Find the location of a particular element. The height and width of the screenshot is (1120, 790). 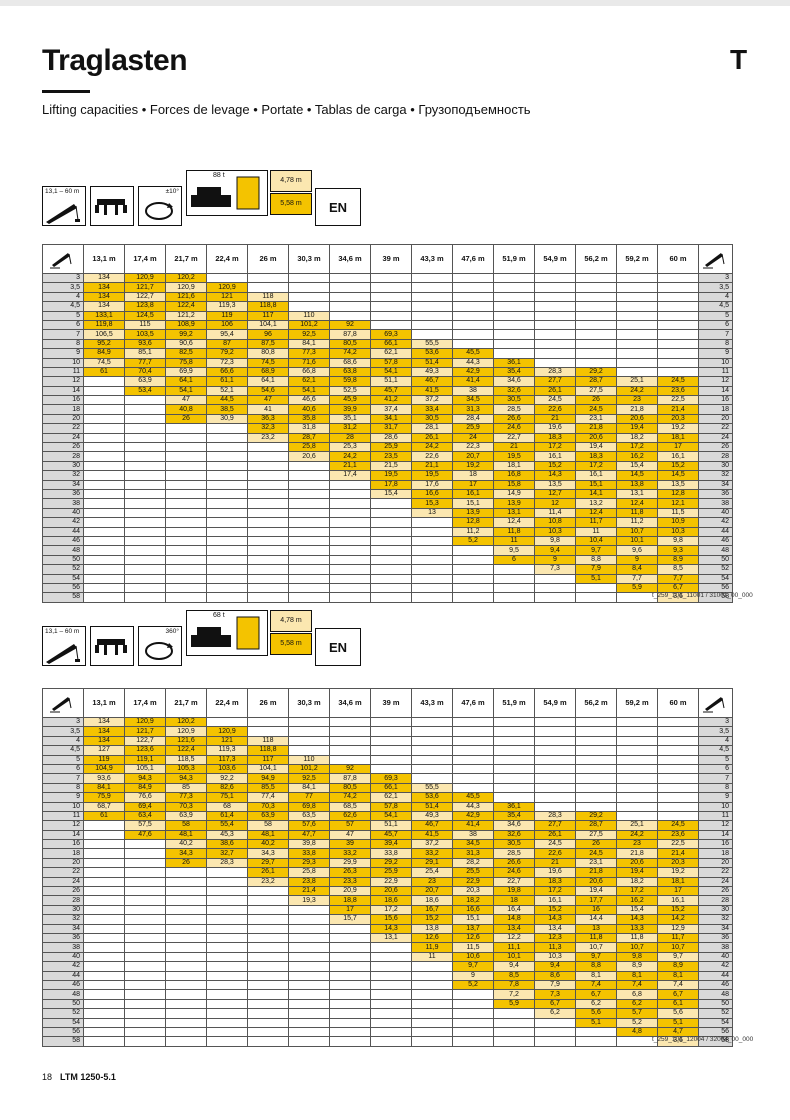

capacity-cell: 18,2 is located at coordinates (637, 438).